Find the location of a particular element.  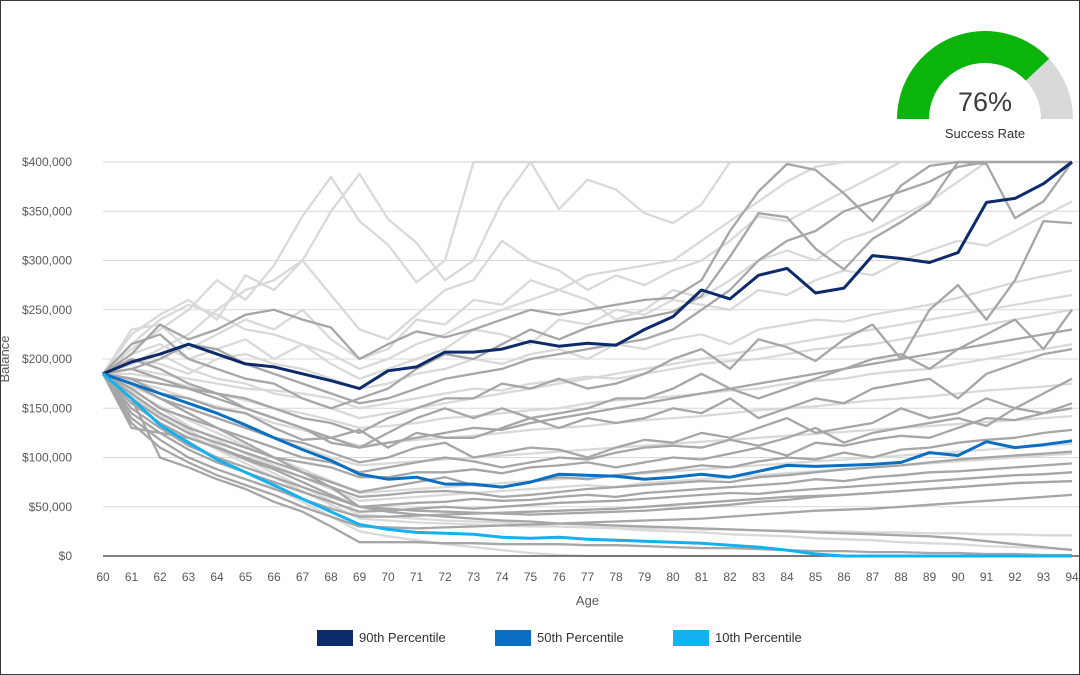

legend-swatch-10th is located at coordinates (691, 638).